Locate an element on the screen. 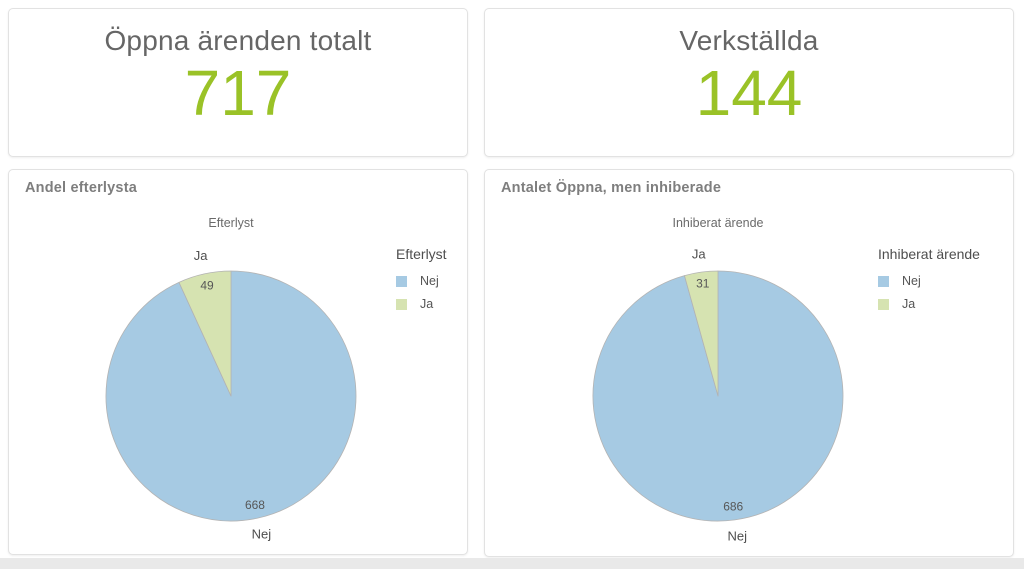 This screenshot has height=569, width=1024. kpi-card-oppna-arenden-totalt: Öppna ärenden totalt 717 is located at coordinates (238, 82).